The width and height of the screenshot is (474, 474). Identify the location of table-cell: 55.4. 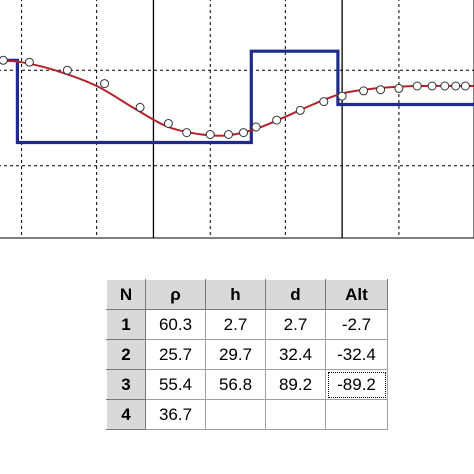
(175, 384).